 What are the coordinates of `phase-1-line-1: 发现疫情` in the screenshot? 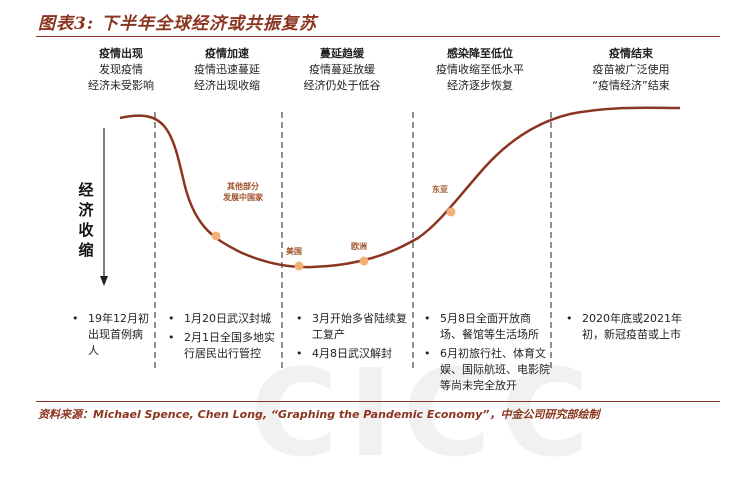 It's located at (121, 69).